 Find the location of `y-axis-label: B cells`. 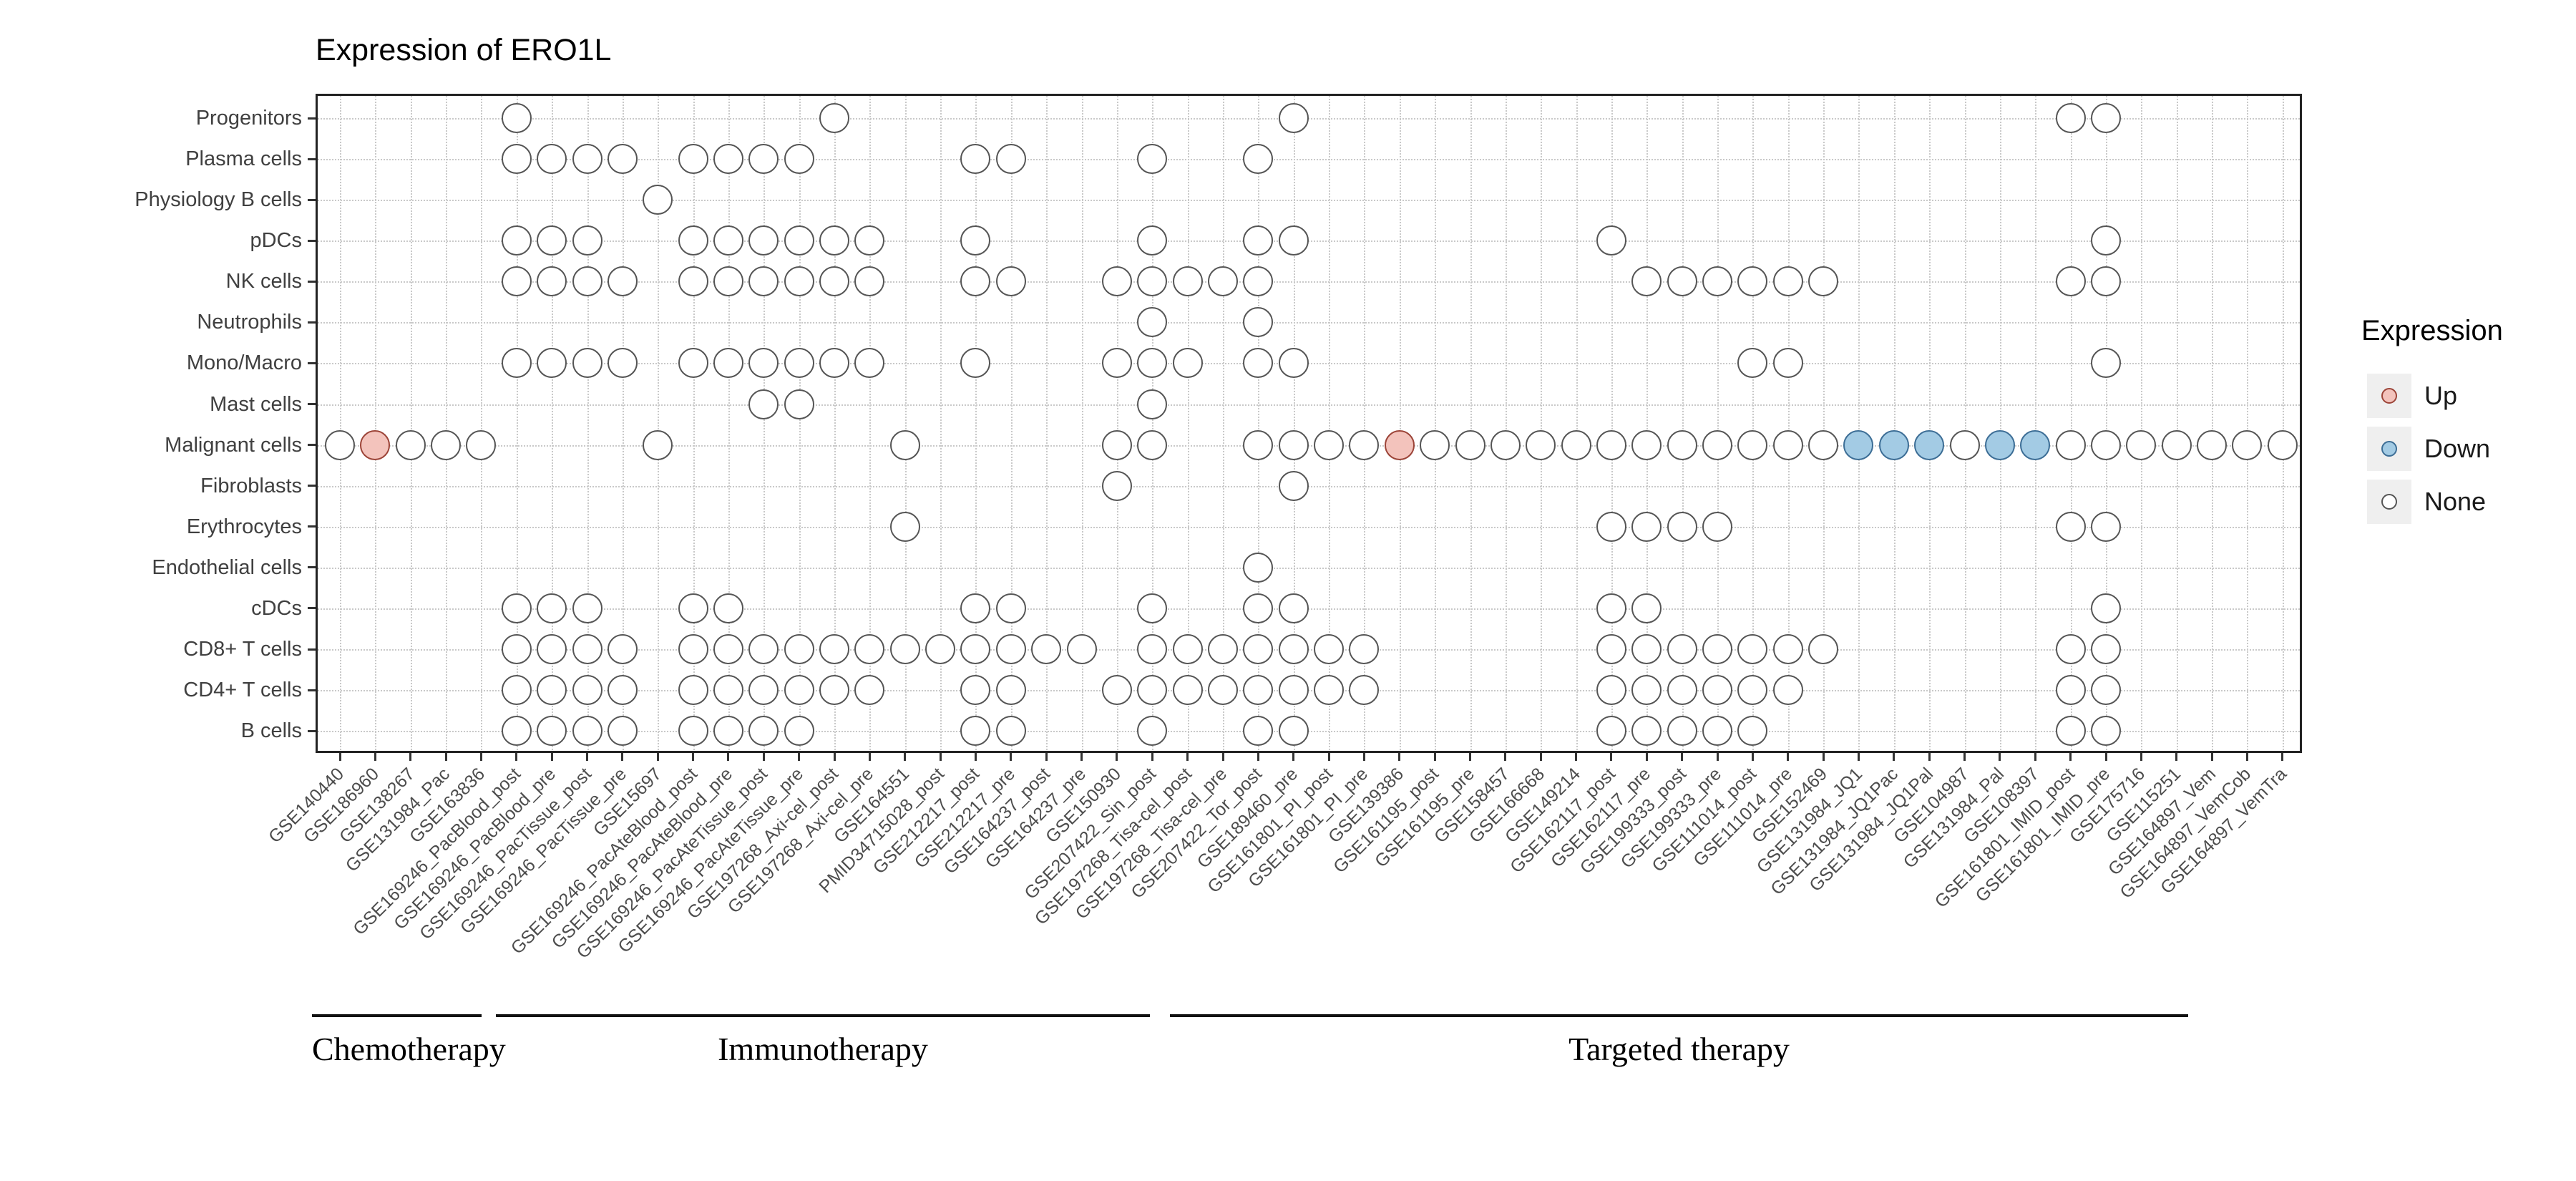

y-axis-label: B cells is located at coordinates (271, 731).